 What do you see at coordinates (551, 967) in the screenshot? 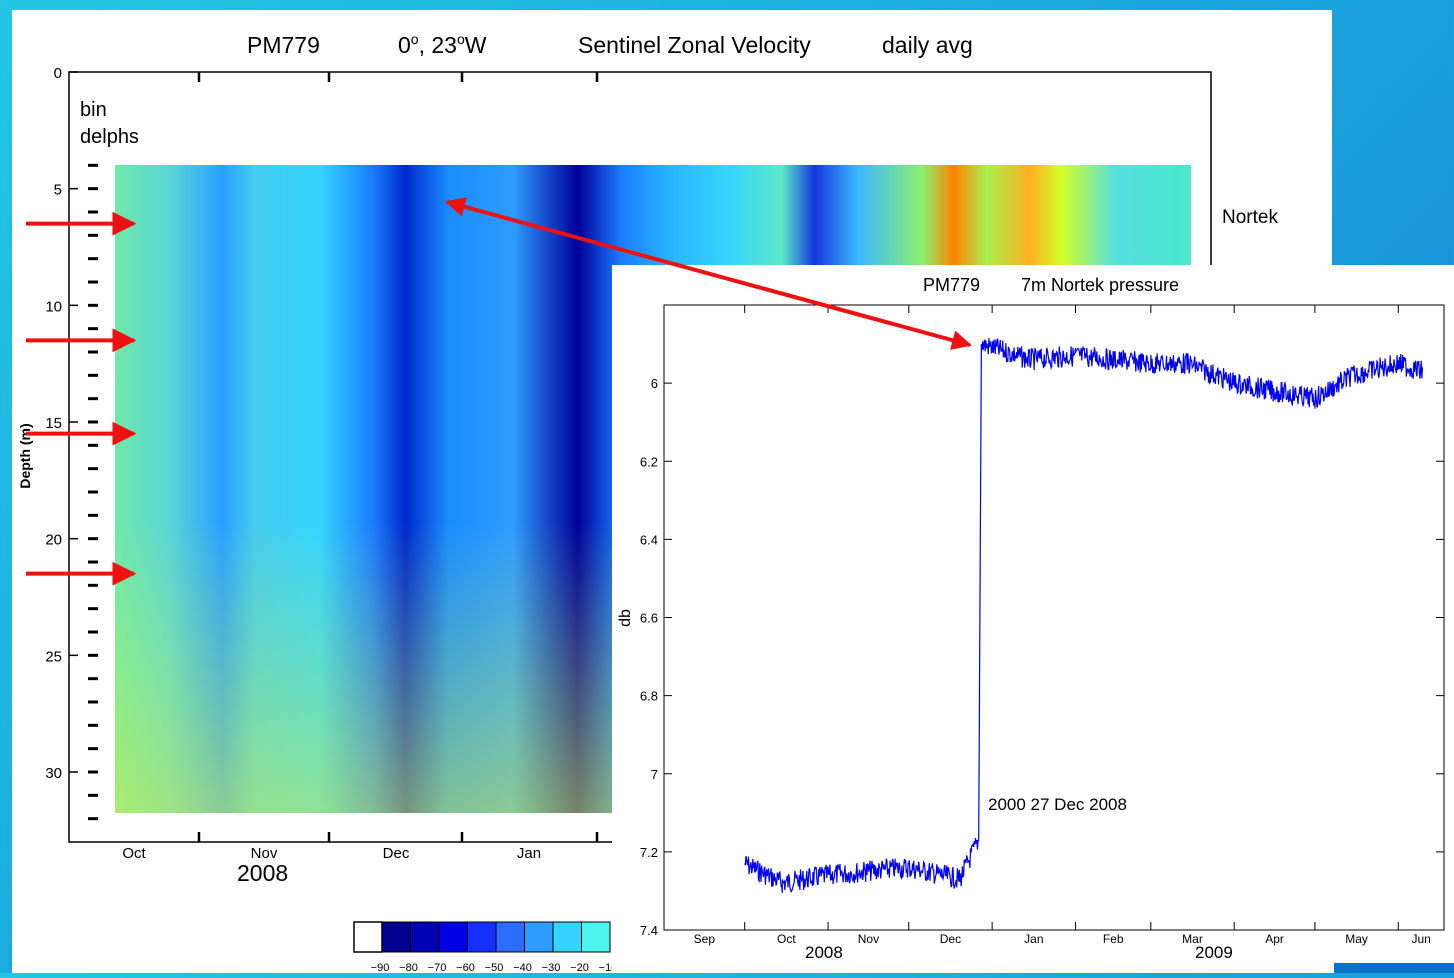
I see `colorbar-tick-label: −30` at bounding box center [551, 967].